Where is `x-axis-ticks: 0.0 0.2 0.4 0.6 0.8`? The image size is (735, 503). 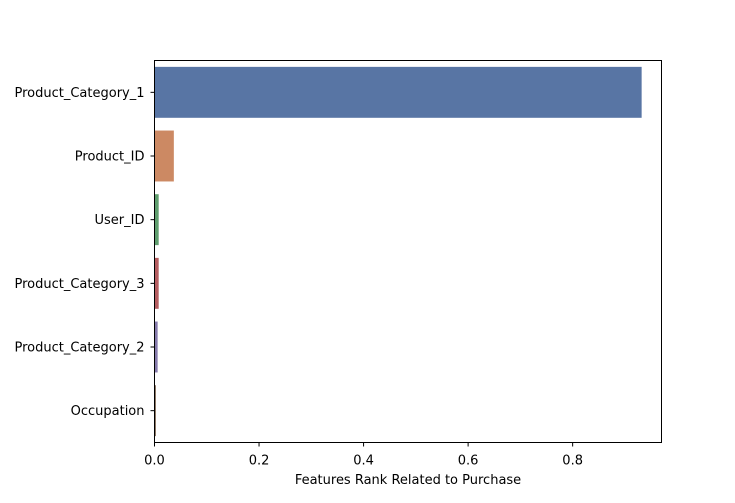 x-axis-ticks: 0.0 0.2 0.4 0.6 0.8 is located at coordinates (363, 455).